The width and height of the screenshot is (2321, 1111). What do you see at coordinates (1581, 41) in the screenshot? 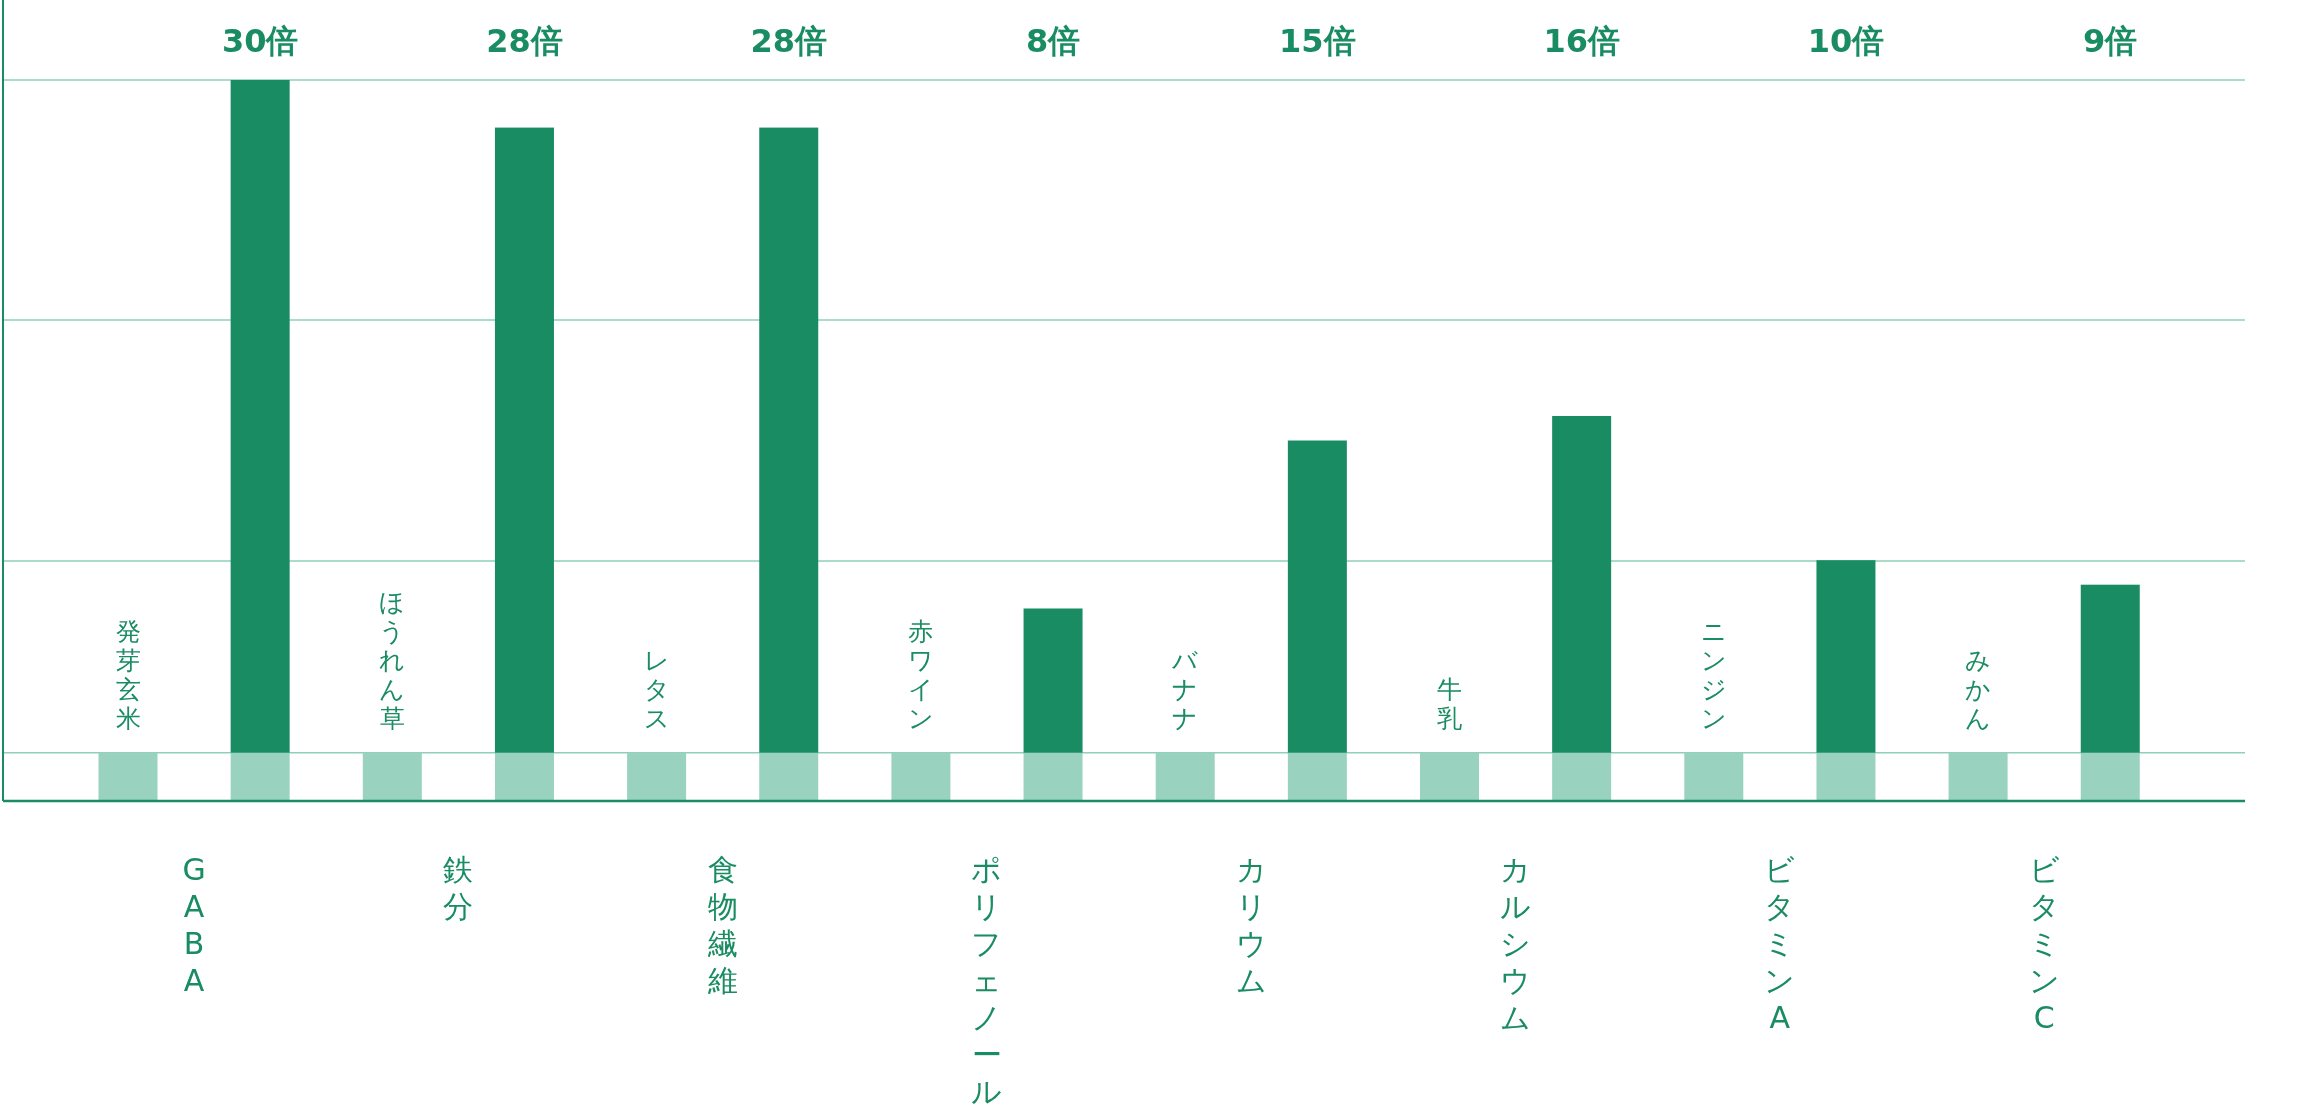
I see `text: 16倍` at bounding box center [1581, 41].